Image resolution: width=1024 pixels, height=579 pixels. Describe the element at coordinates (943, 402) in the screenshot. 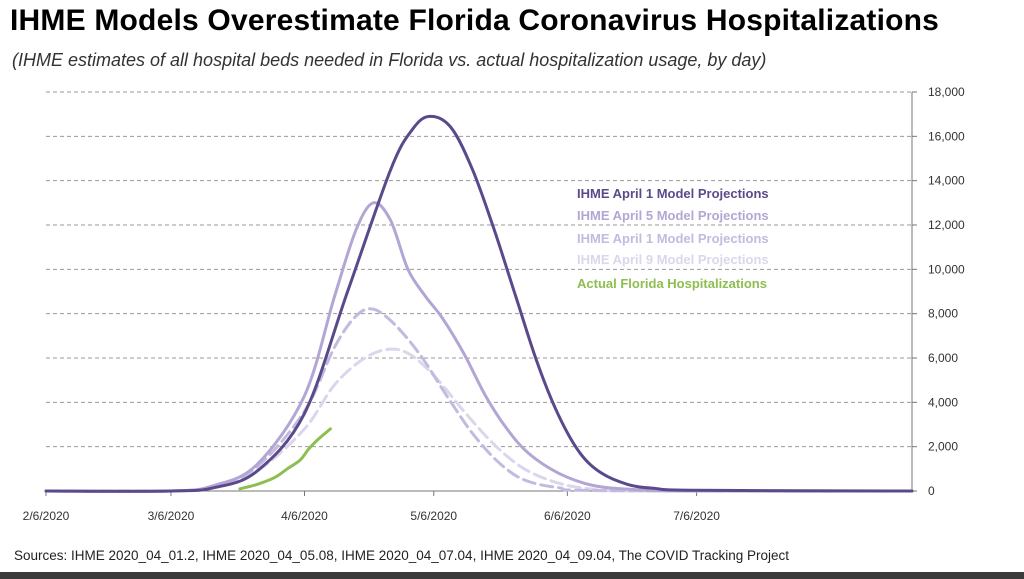

I see `y-tick-label: 4,000` at that location.